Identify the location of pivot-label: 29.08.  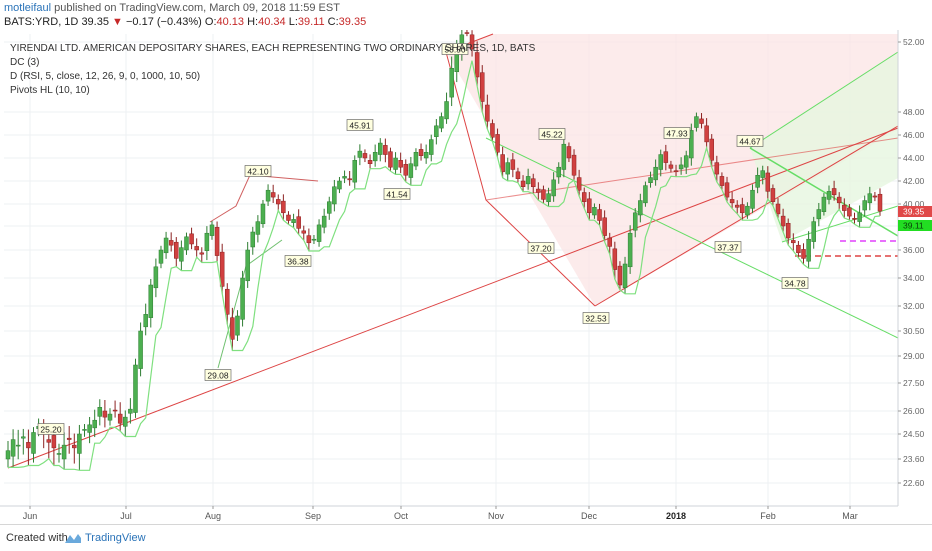
(218, 376).